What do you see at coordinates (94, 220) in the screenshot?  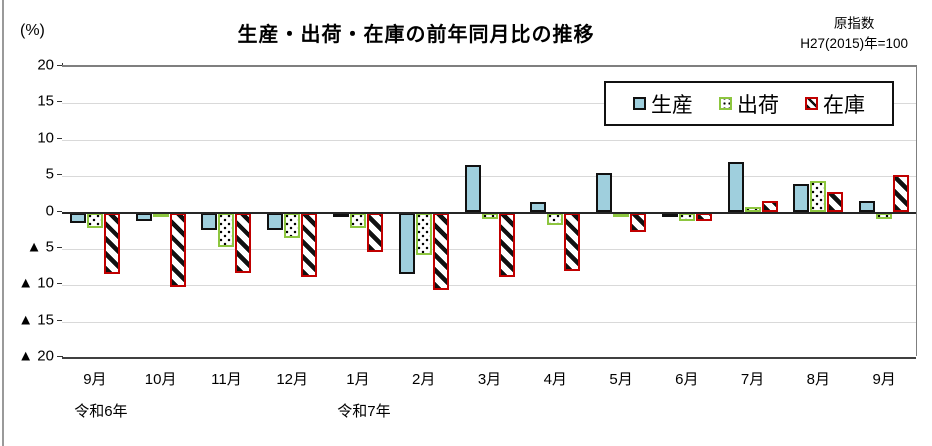 I see `bar-shukka-9月` at bounding box center [94, 220].